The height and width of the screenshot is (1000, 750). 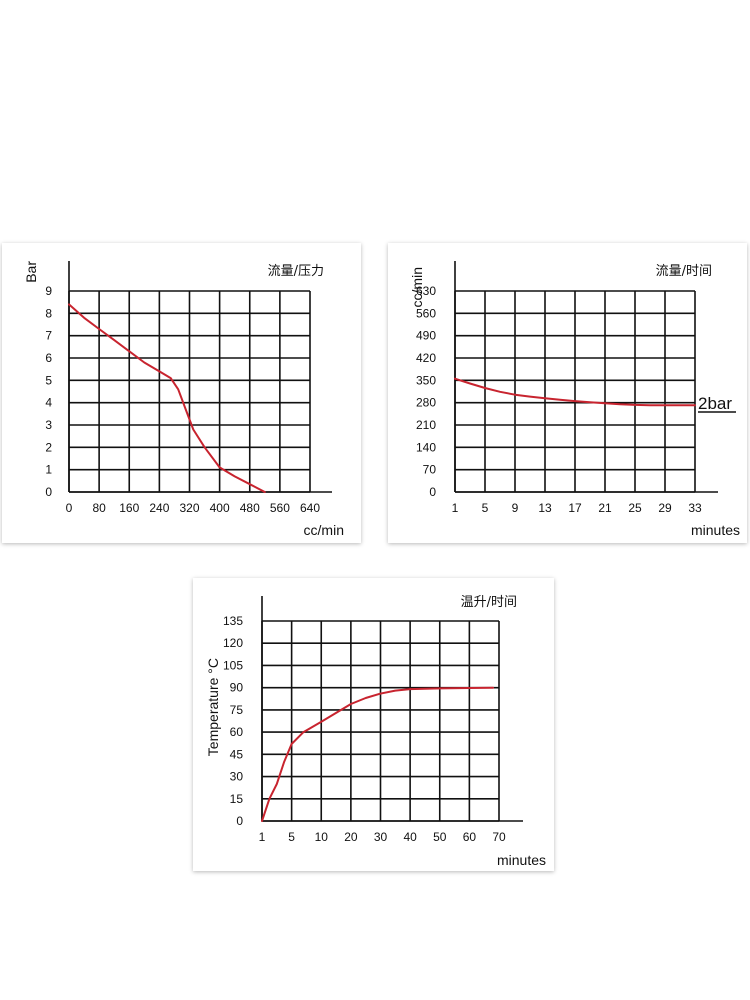 I want to click on chart3-axes, so click(x=392, y=709).